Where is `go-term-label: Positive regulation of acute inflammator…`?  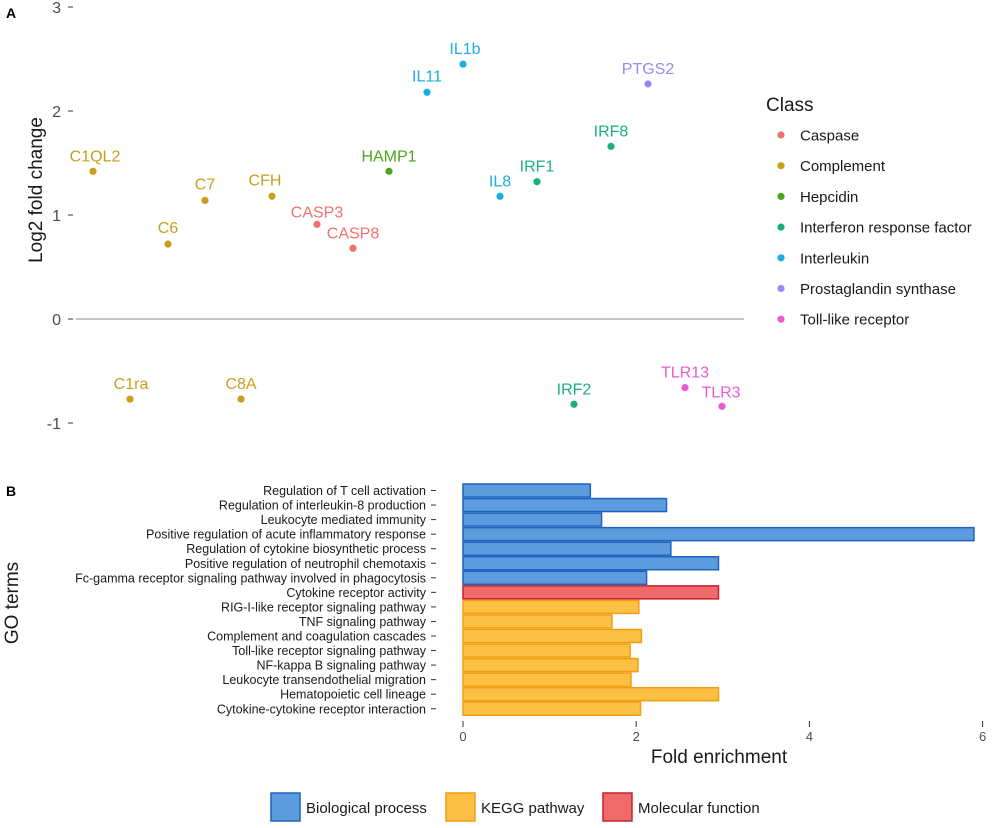 go-term-label: Positive regulation of acute inflammator… is located at coordinates (286, 535).